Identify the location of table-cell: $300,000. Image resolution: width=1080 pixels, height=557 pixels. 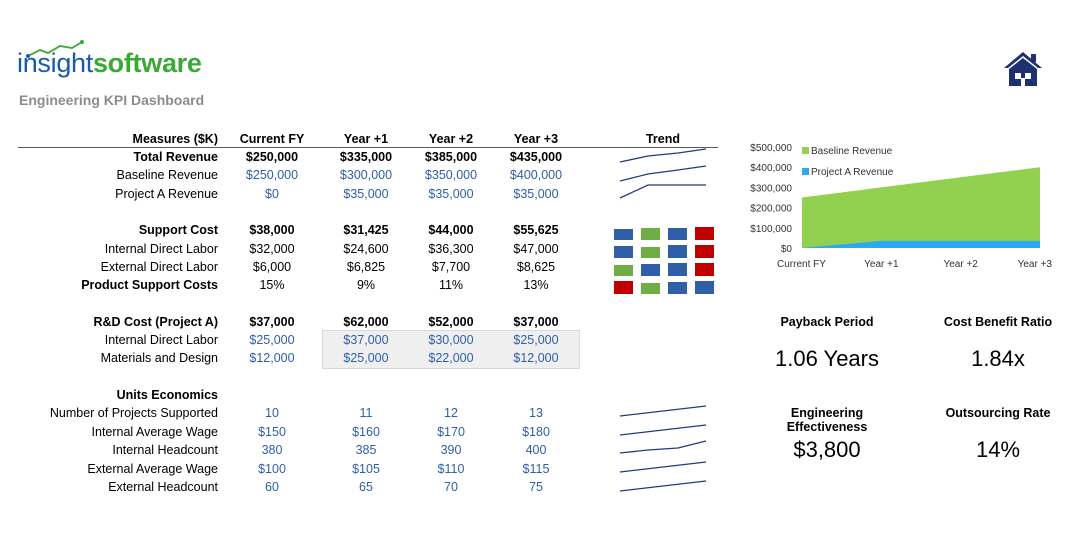
(366, 175).